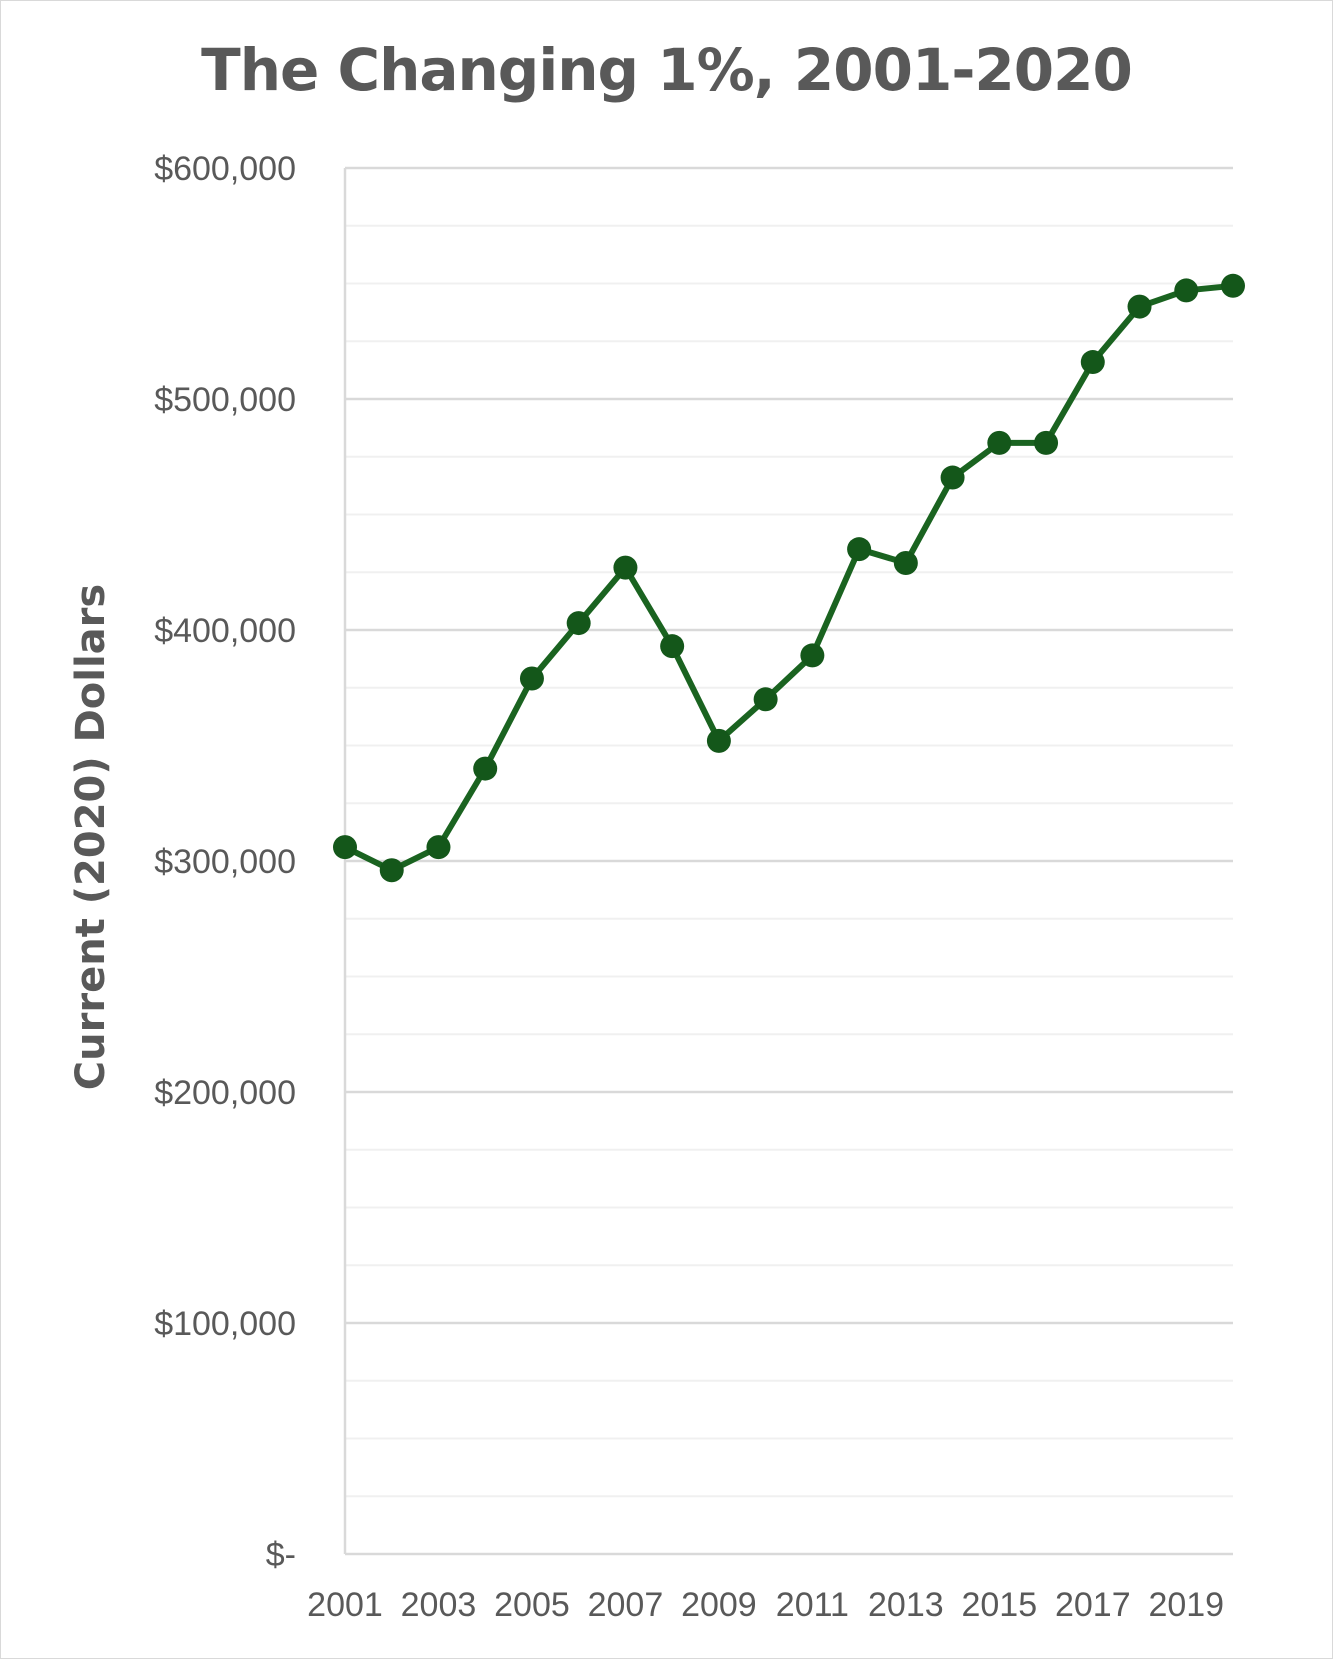 This screenshot has height=1659, width=1333. Describe the element at coordinates (765, 1605) in the screenshot. I see `x-tick-labels: 2001 2003 2005 2007 2009 2011 2013 2015 2017 2019` at that location.